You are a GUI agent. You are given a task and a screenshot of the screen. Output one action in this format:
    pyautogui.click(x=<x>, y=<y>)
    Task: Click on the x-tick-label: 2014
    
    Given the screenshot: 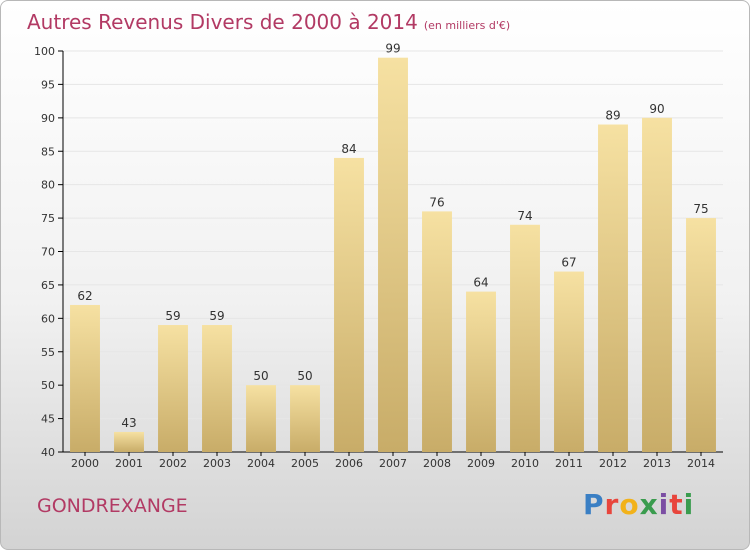 What is the action you would take?
    pyautogui.click(x=701, y=463)
    